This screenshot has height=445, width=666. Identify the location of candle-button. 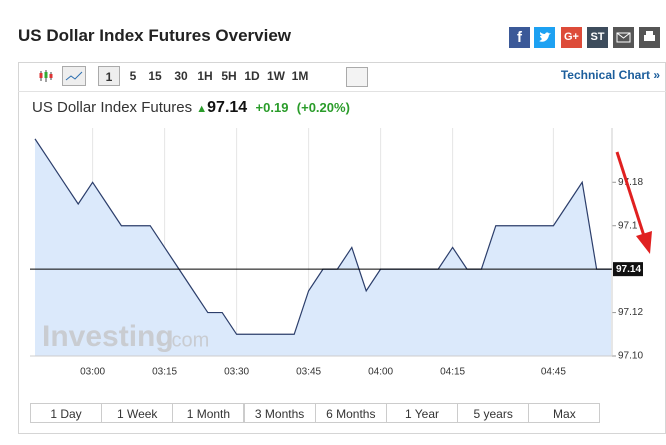
(46, 76).